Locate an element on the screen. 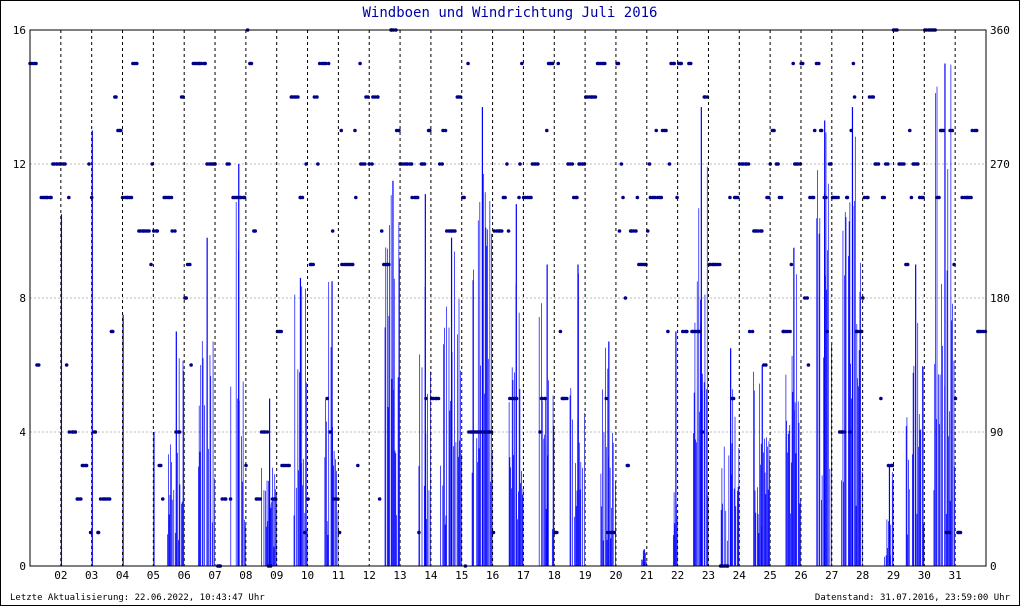  x-tick-label: 07 is located at coordinates (214, 575).